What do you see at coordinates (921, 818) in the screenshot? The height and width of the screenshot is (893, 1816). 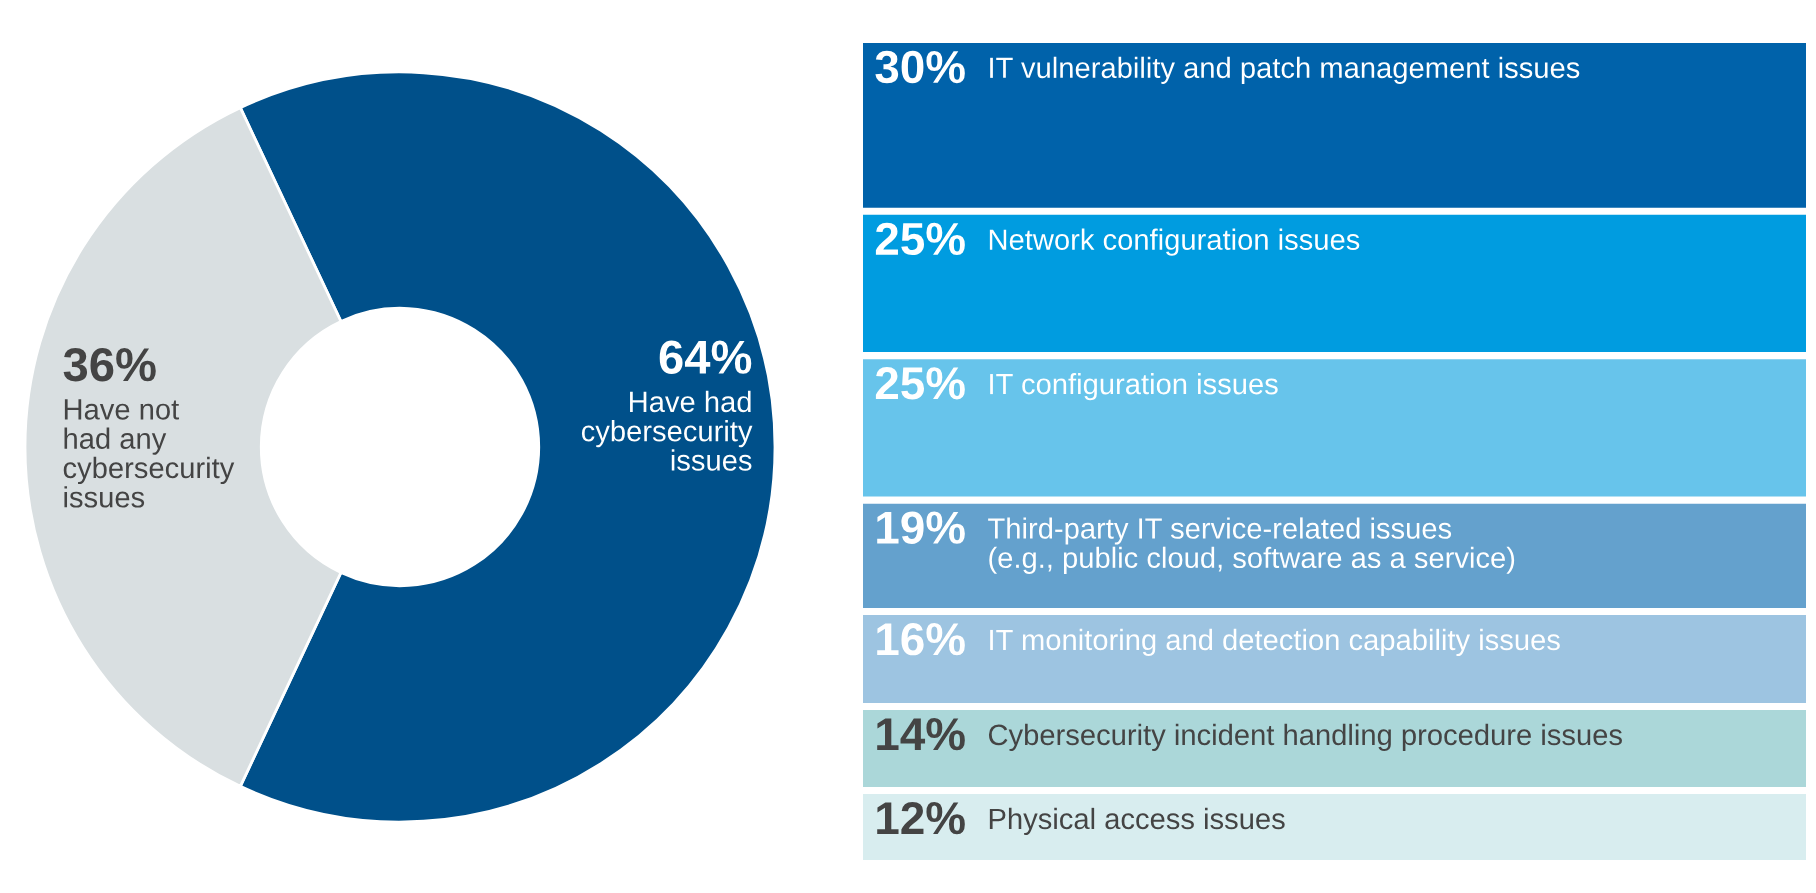 I see `data-label: 12%` at bounding box center [921, 818].